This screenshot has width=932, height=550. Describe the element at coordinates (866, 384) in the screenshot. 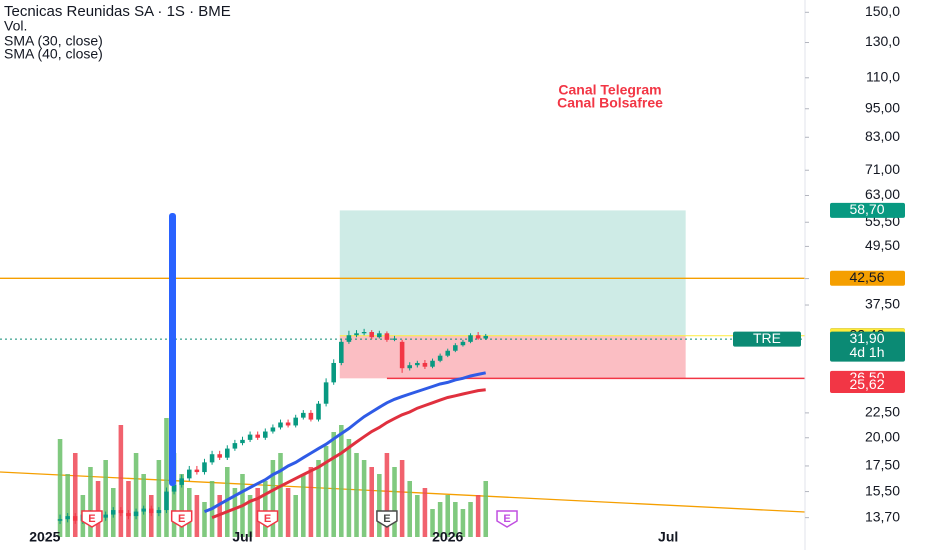

I see `price-badge-label: 25,62` at that location.